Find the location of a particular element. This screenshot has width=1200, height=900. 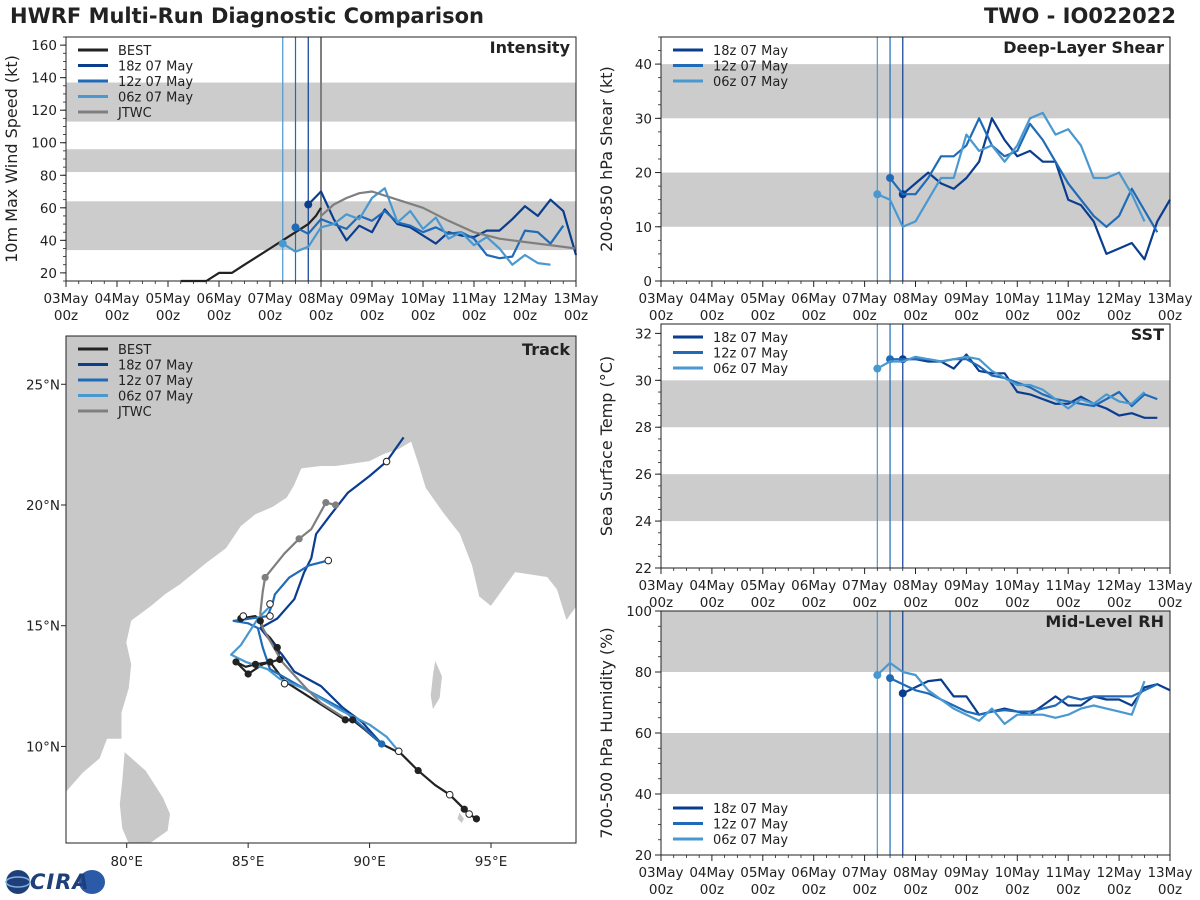

x-tick-label-date: 04May is located at coordinates (711, 873).